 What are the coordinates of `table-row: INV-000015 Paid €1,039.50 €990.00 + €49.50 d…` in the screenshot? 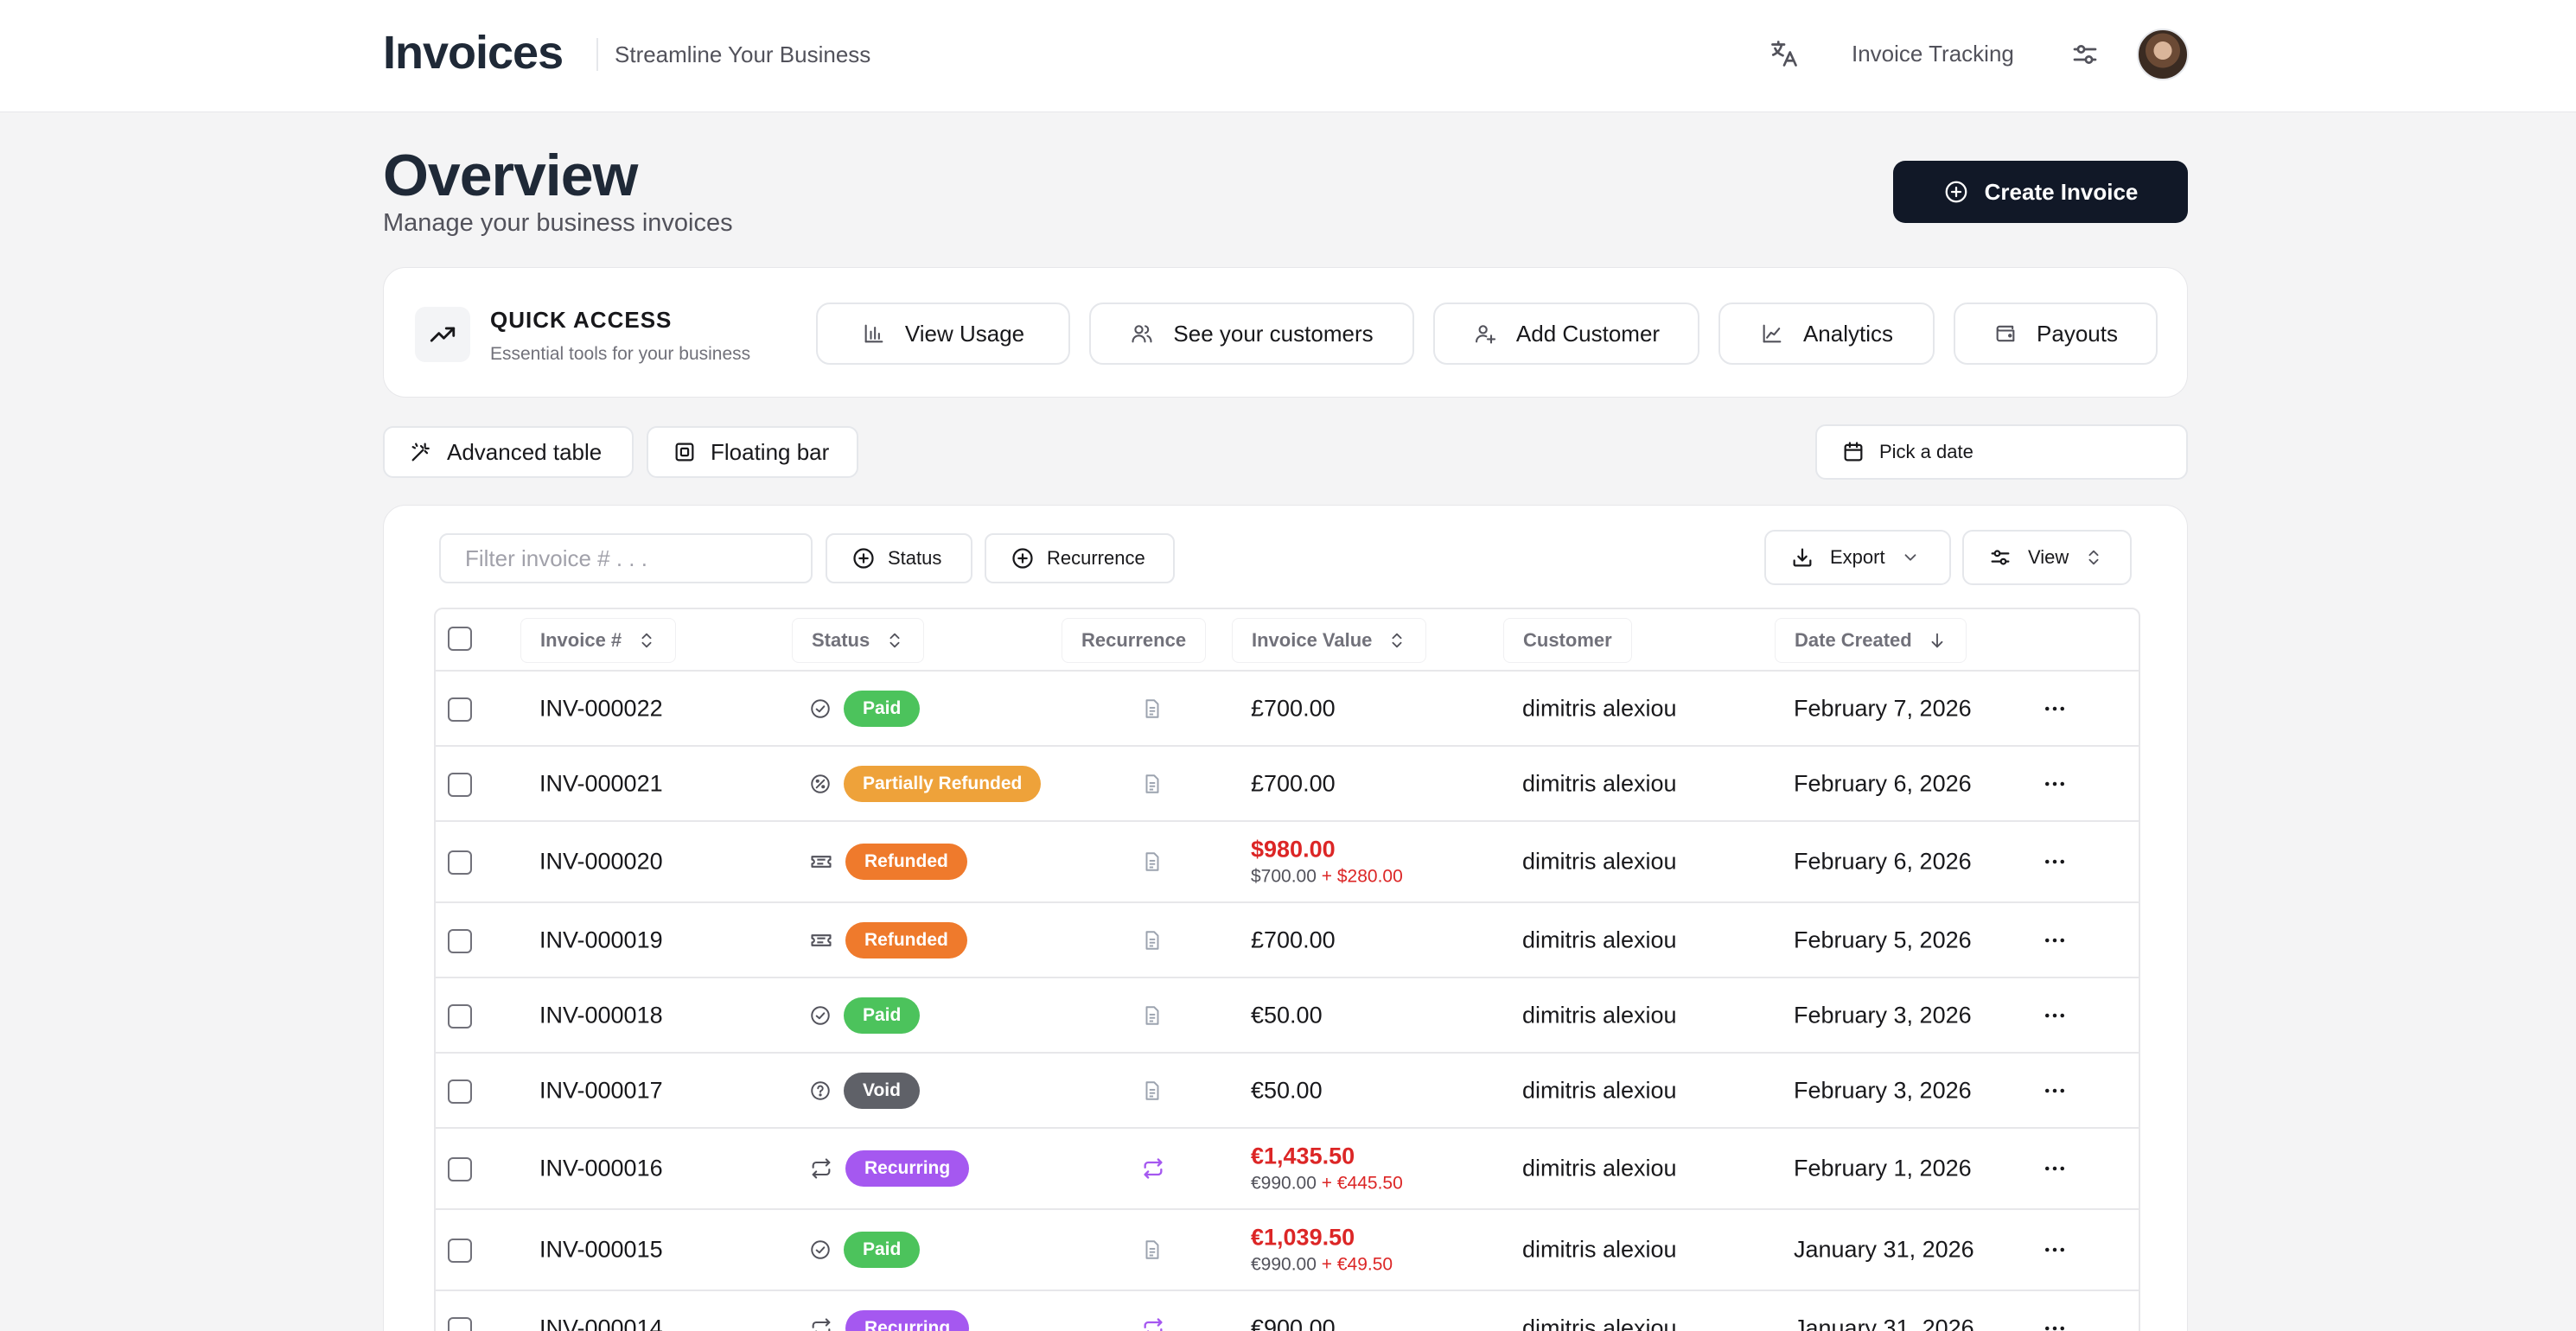 It's located at (1287, 1250).